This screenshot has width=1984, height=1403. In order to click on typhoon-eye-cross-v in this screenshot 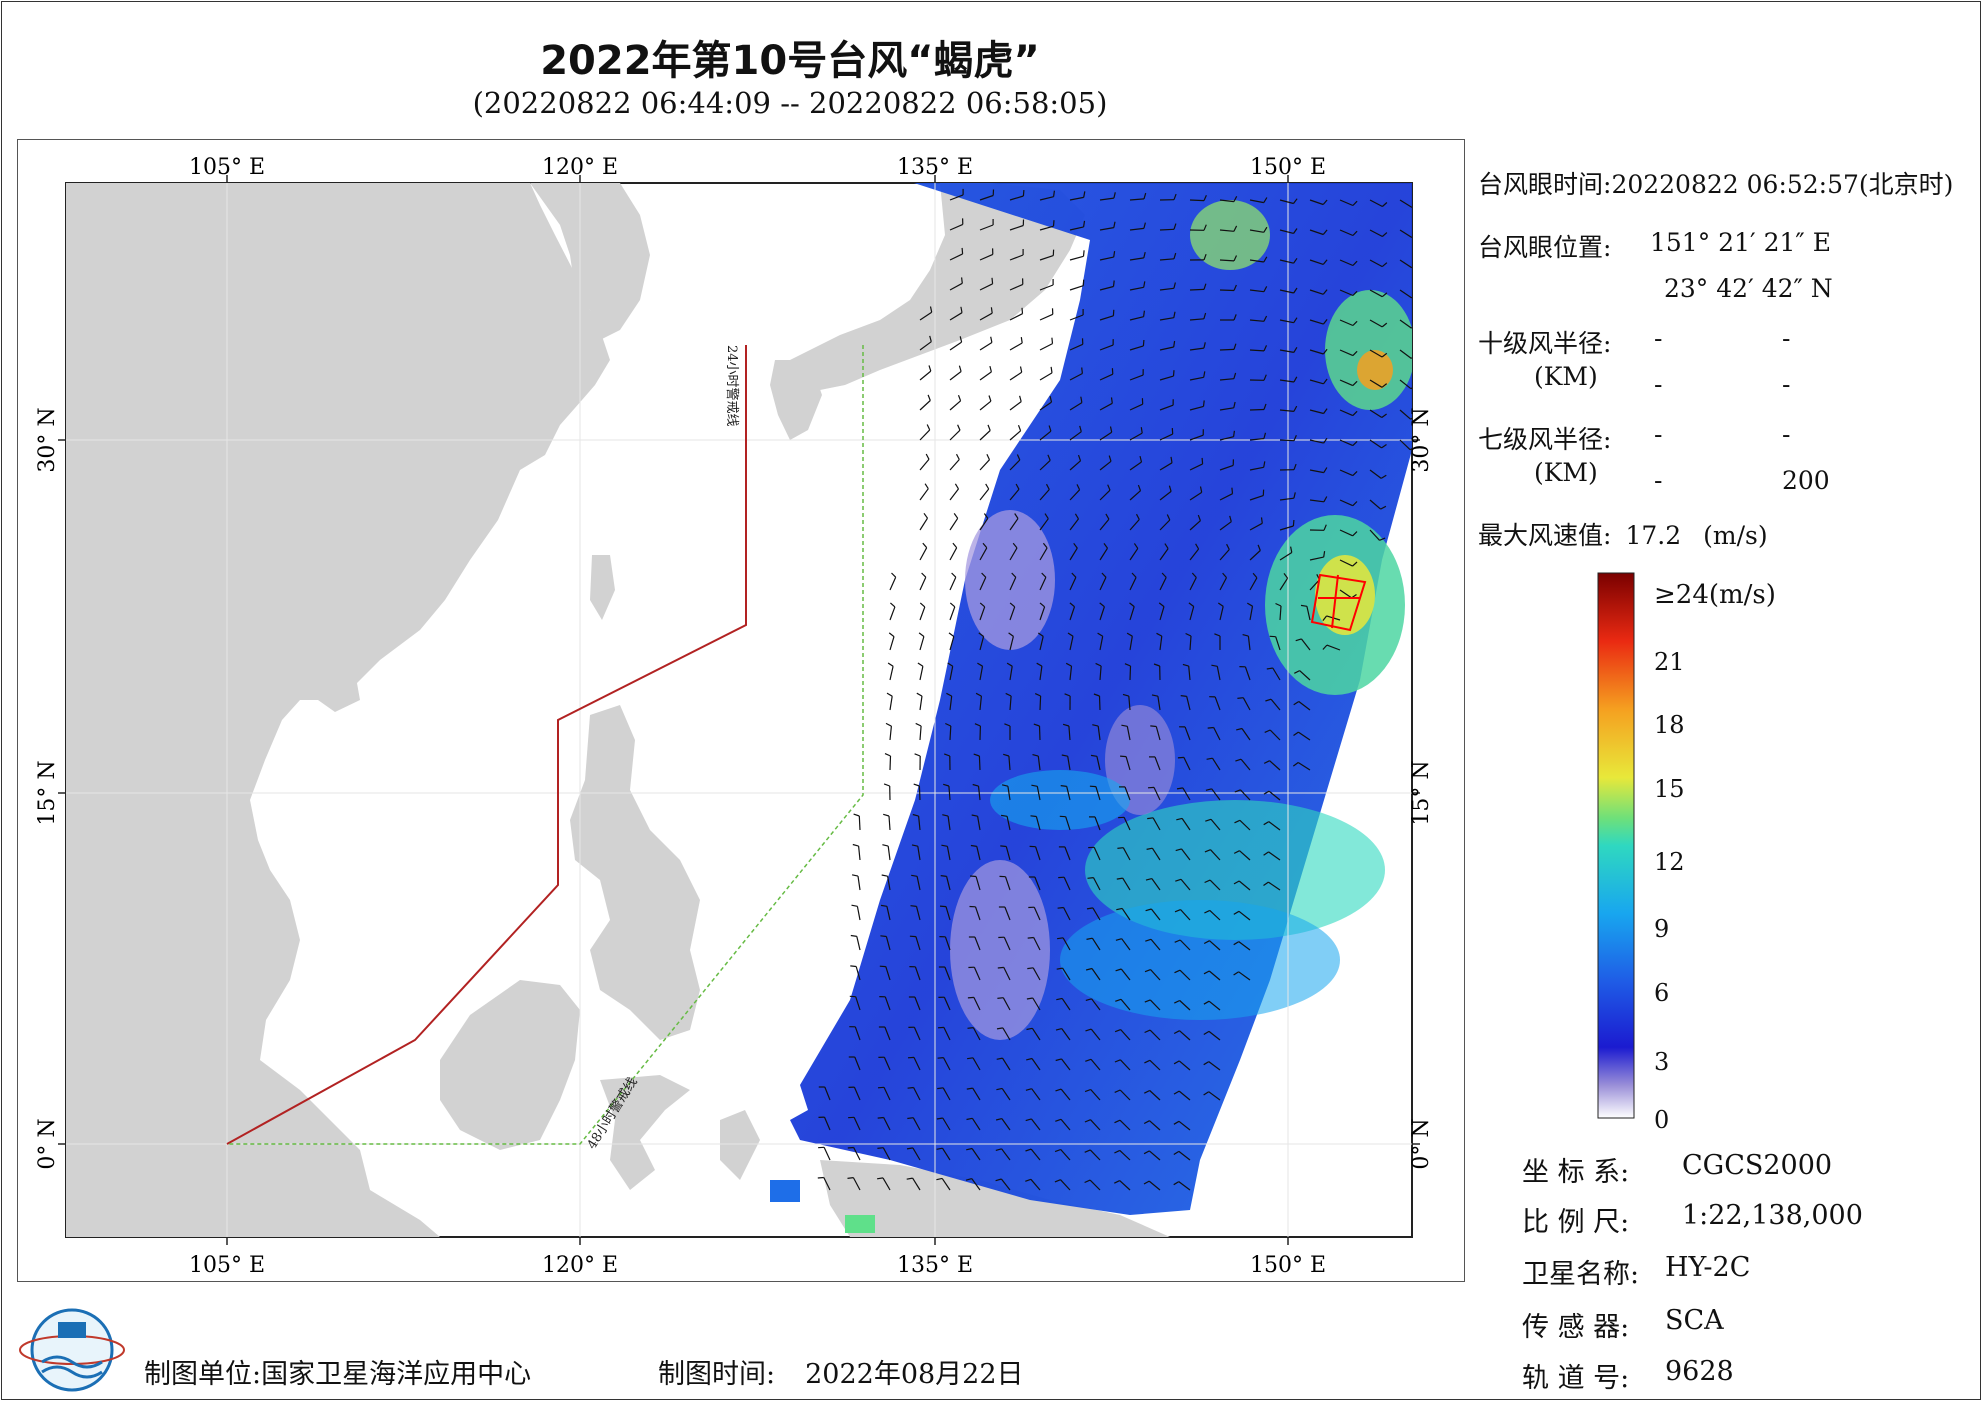, I will do `click(1335, 601)`.